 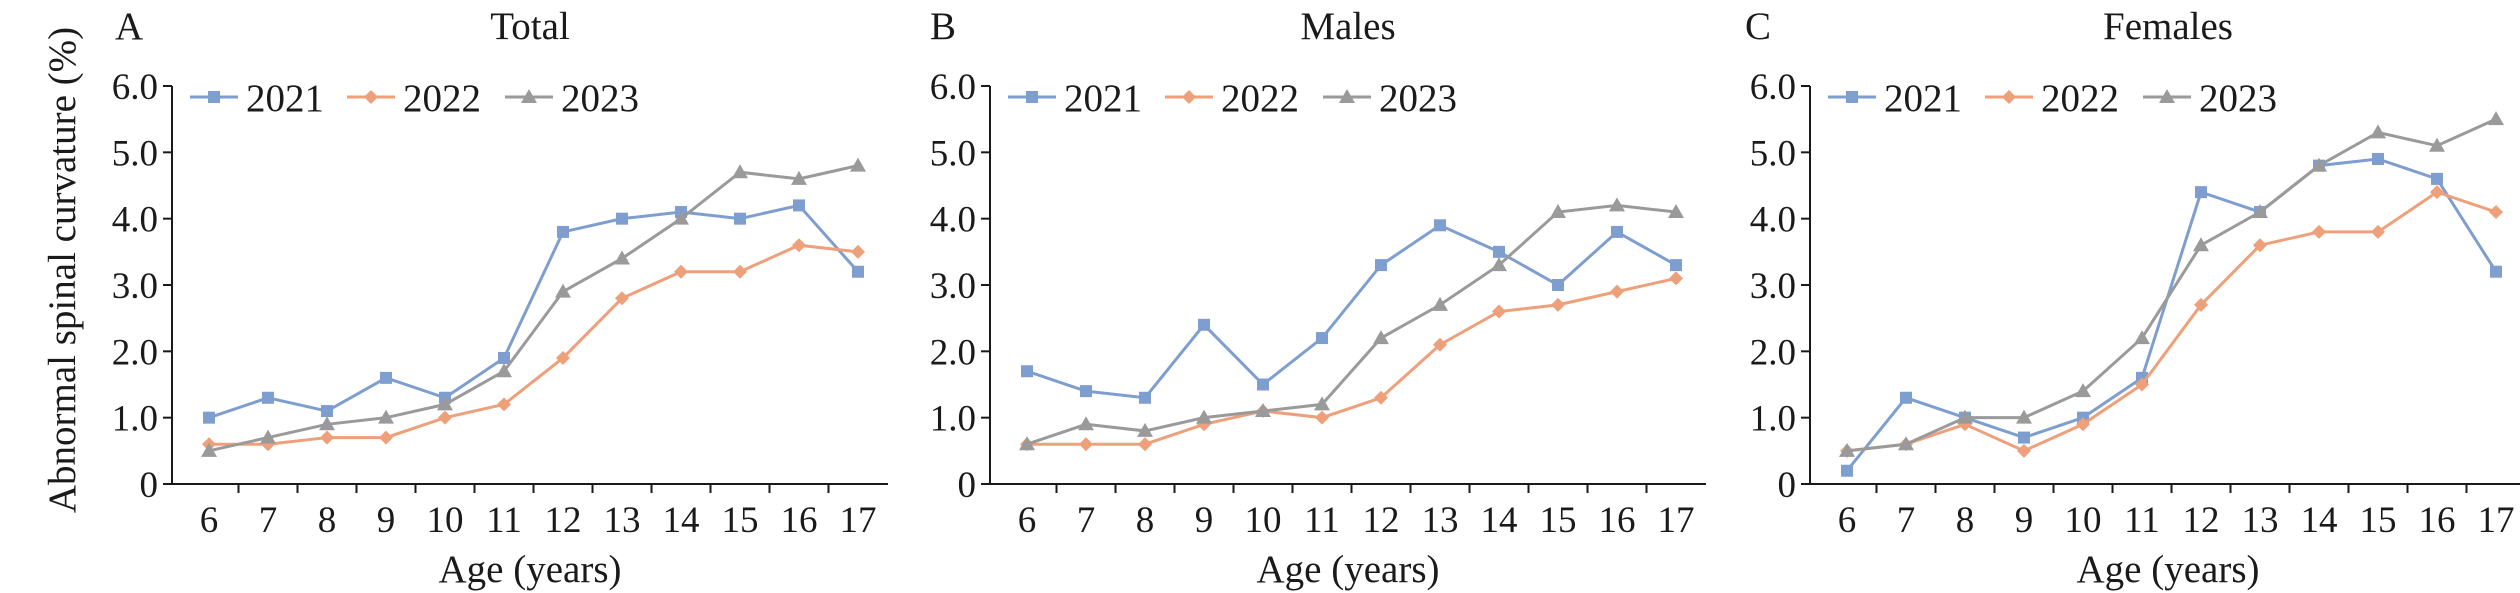 I want to click on x-tick-label: 10, so click(x=2083, y=520).